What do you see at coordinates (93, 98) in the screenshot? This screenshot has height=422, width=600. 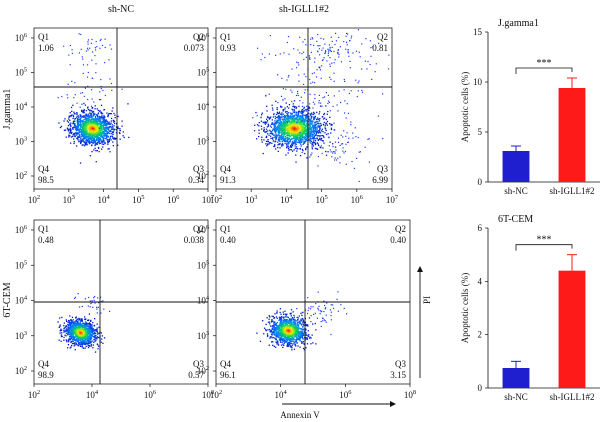 I see `jgamma1-sh-nc-dots` at bounding box center [93, 98].